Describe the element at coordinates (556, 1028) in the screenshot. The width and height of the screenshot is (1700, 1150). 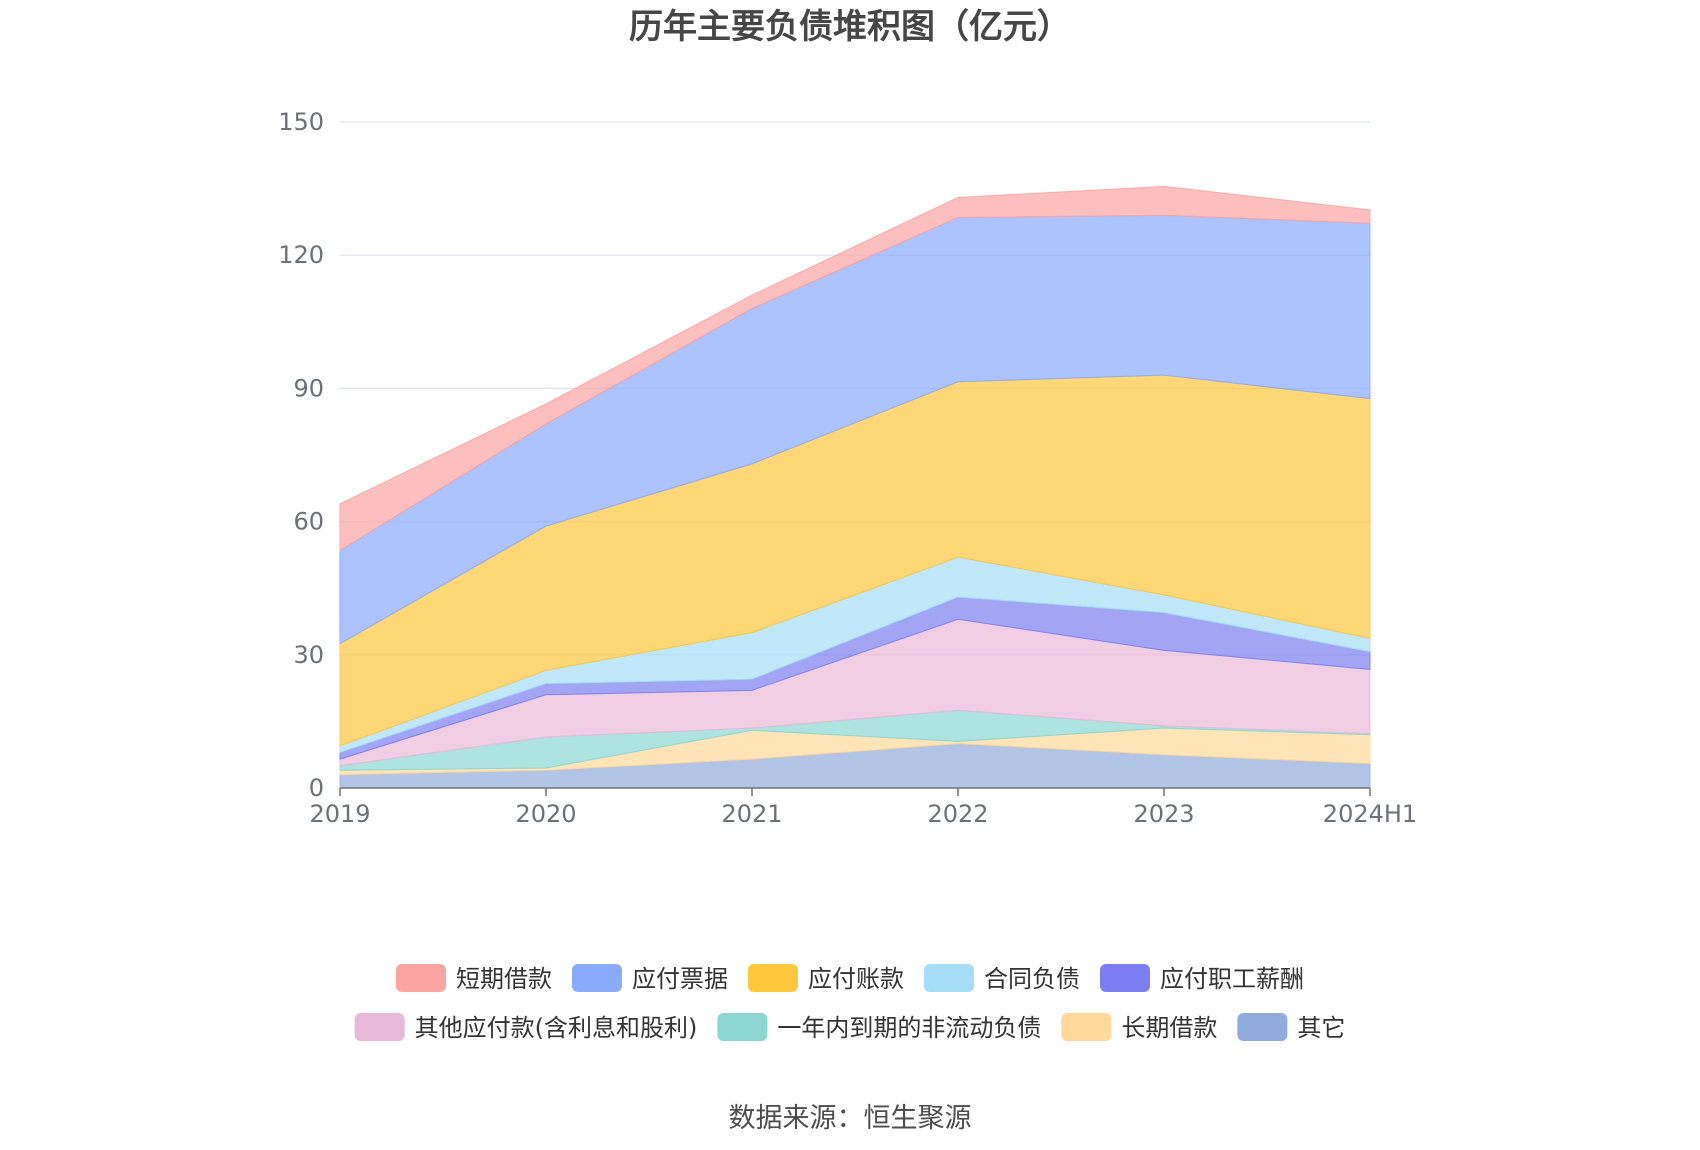
I see `legend-label: 其他应付款(含利息和股利)` at that location.